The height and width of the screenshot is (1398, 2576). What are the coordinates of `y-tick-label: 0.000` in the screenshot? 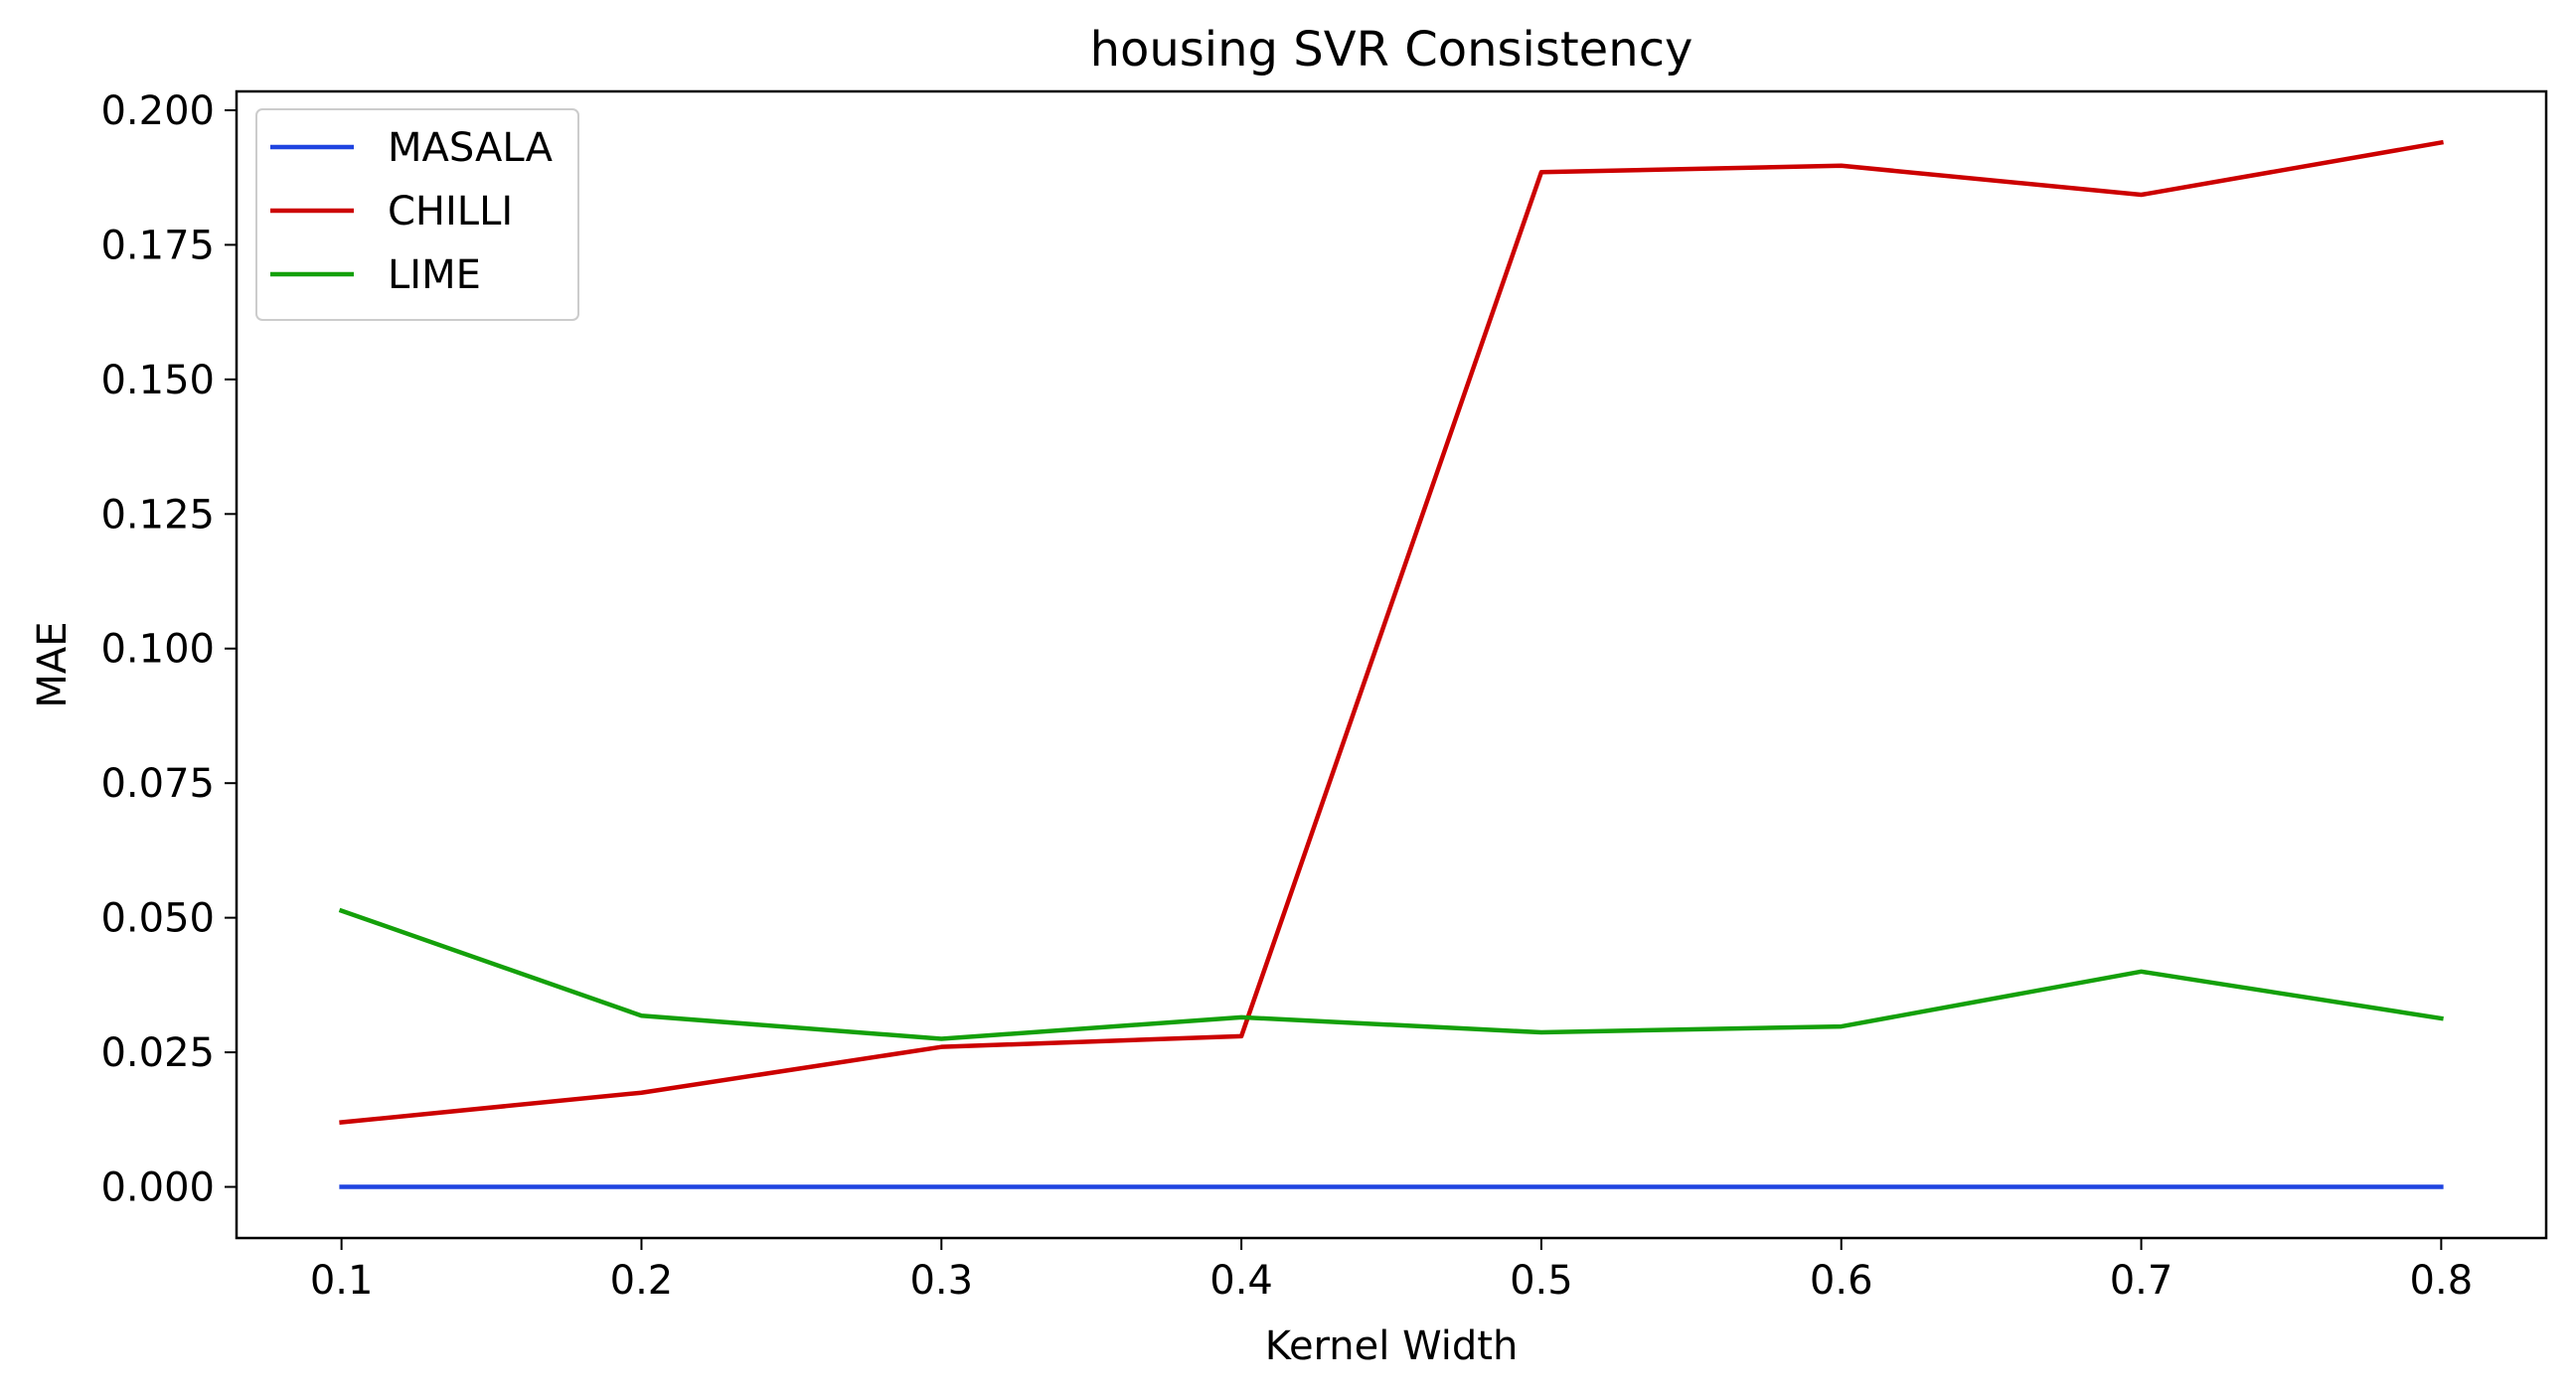 It's located at (157, 1188).